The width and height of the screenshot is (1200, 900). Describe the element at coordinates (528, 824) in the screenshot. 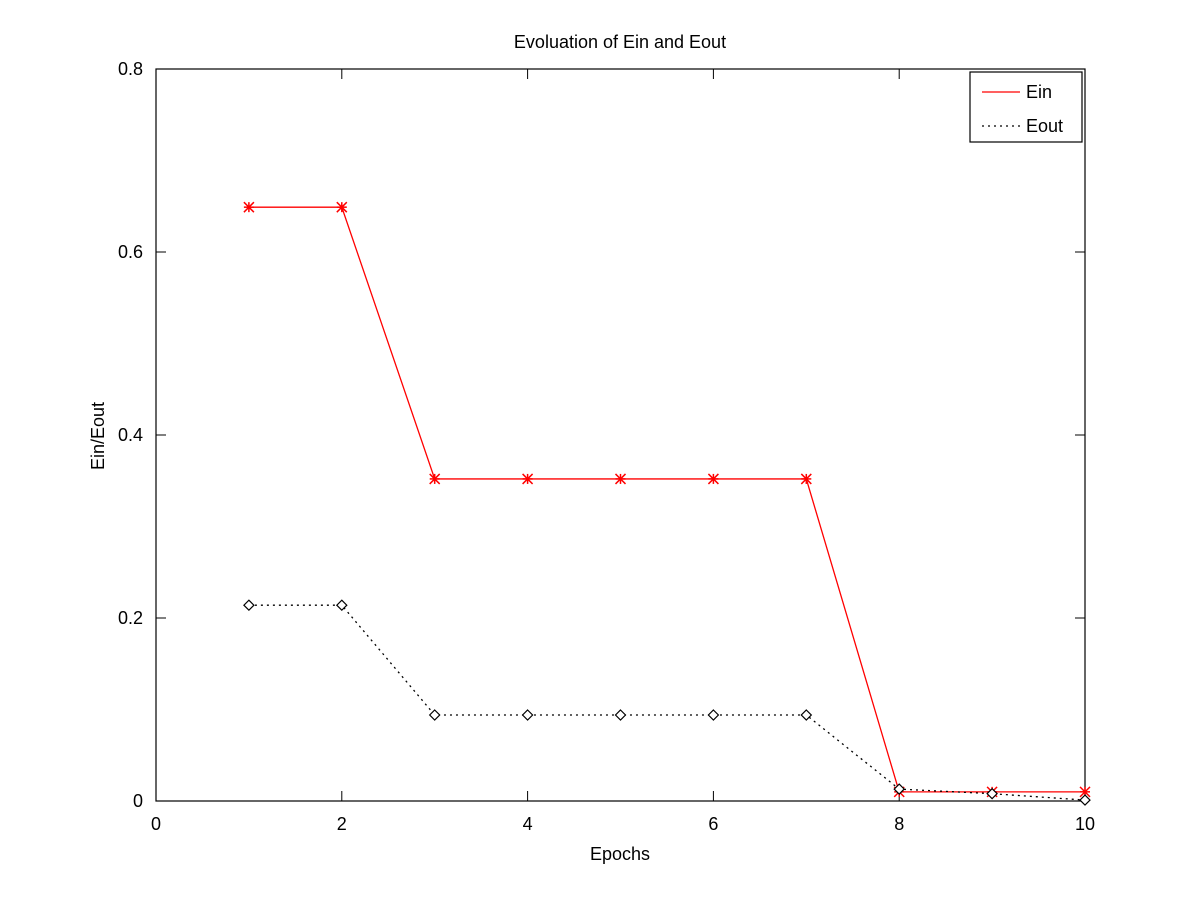

I see `x-tick-label: 4` at that location.